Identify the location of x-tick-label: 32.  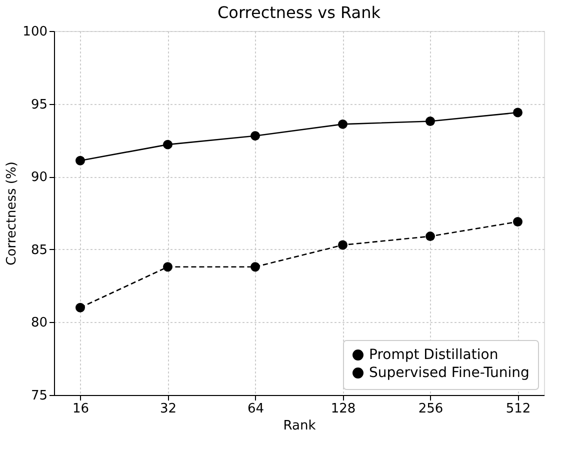
(168, 409).